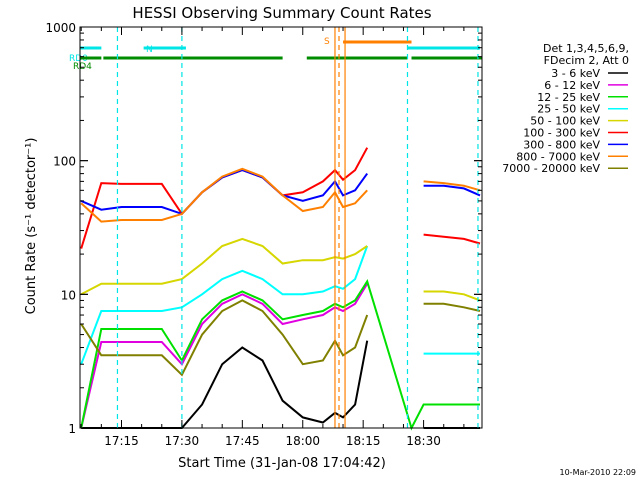  What do you see at coordinates (281, 13) in the screenshot?
I see `chart-title: HESSI Observing Summary Count Rates` at bounding box center [281, 13].